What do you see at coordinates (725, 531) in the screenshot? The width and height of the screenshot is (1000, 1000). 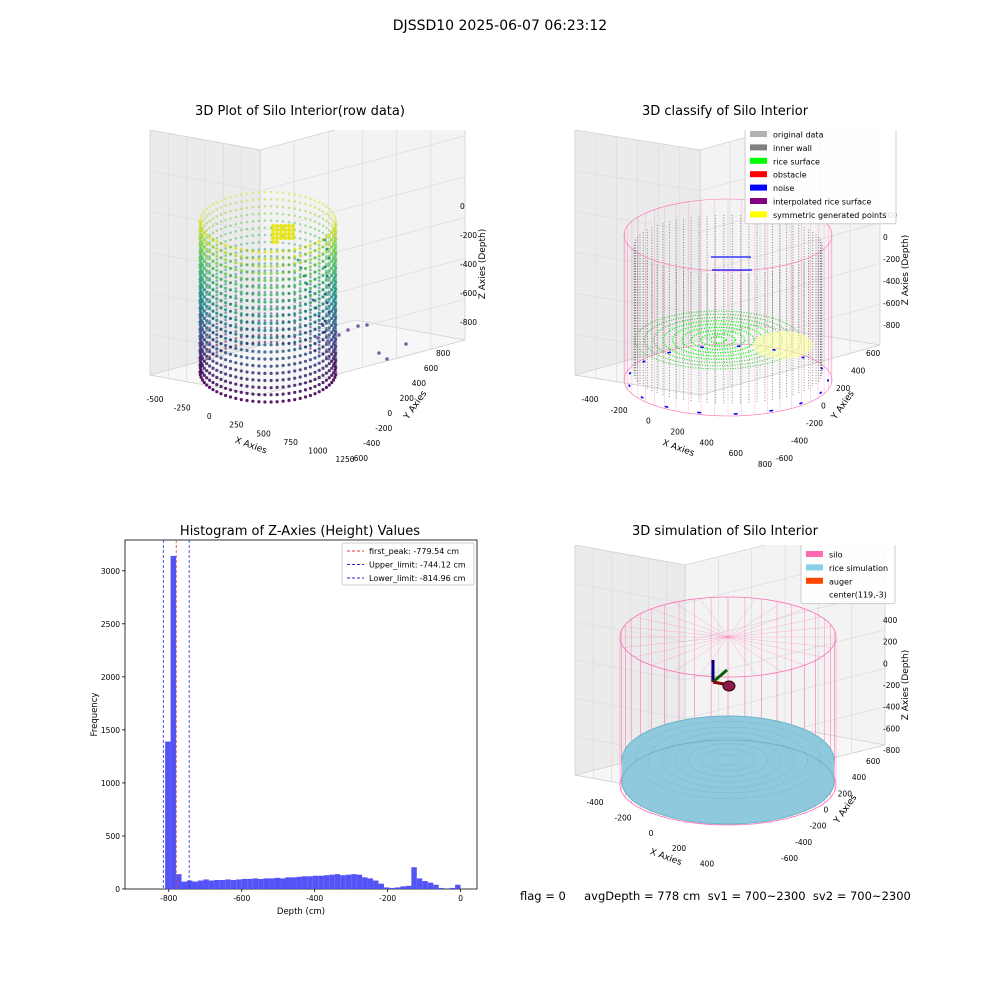 I see `plot4-title: 3D simulation of Silo Interior` at bounding box center [725, 531].